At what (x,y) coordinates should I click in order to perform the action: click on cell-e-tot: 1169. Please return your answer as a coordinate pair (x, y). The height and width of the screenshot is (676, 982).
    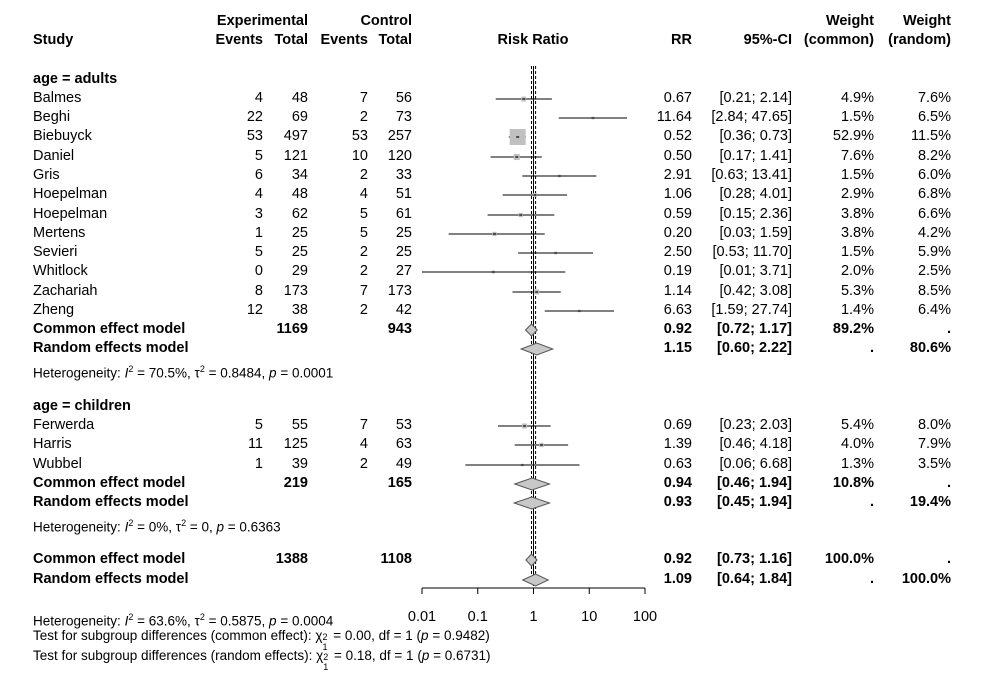
    Looking at the image, I should click on (292, 329).